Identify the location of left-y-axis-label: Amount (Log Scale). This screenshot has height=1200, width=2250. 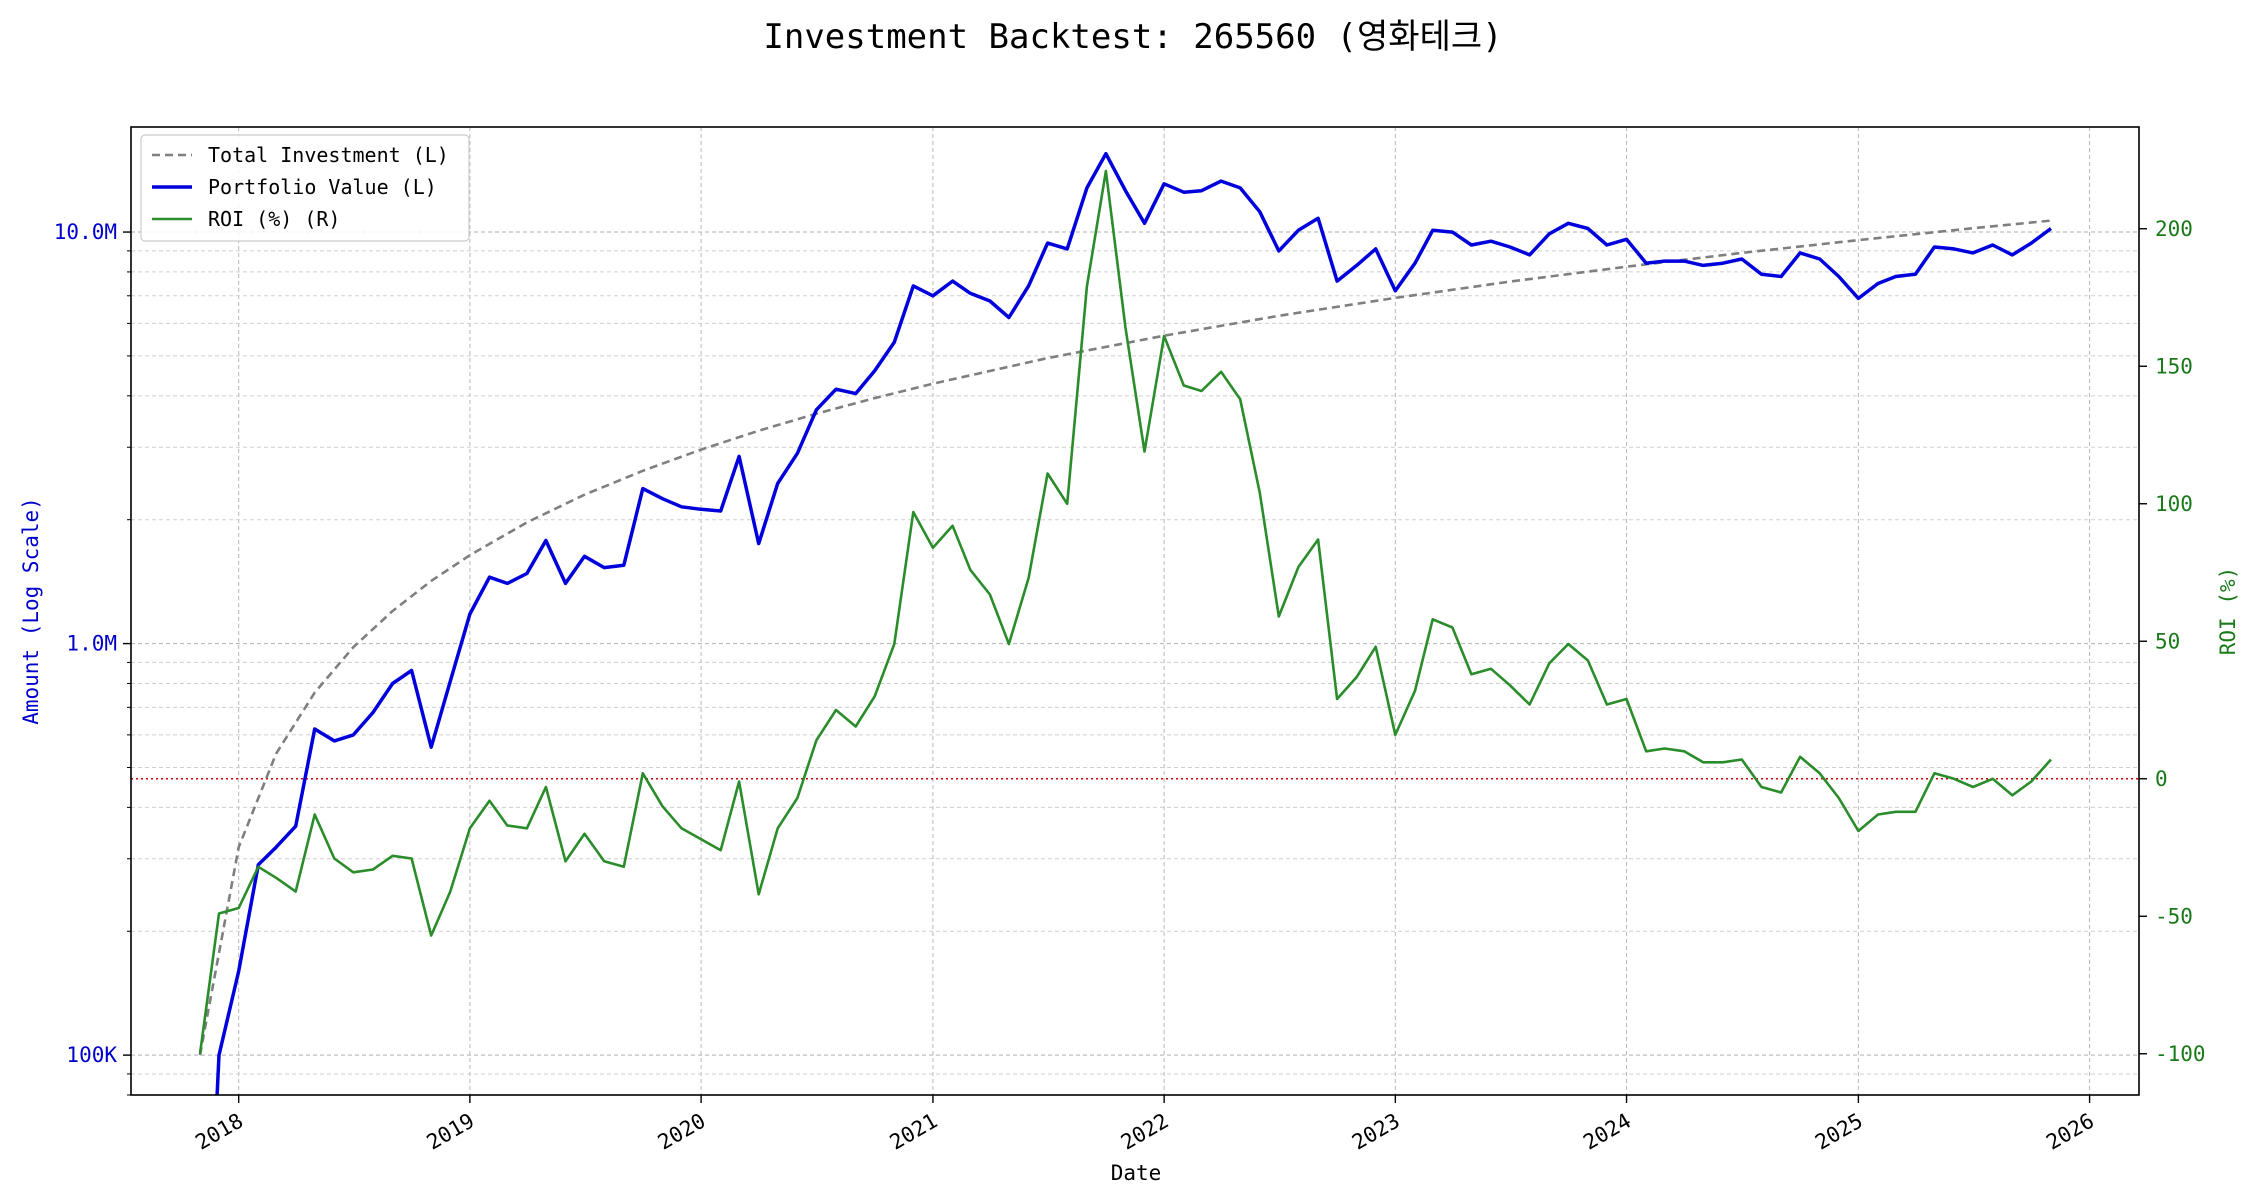
(31, 611).